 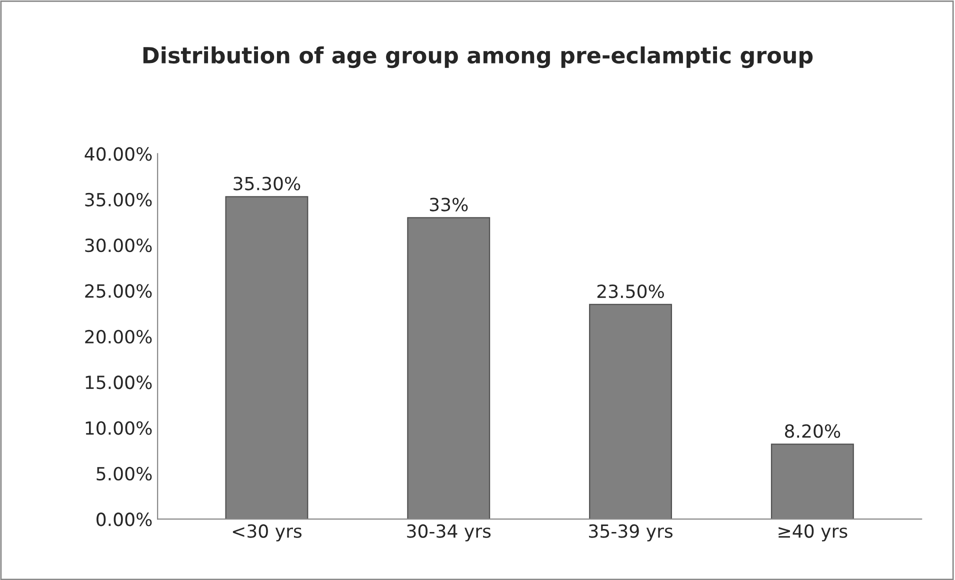 I want to click on y-tick-label: 10.00%, so click(x=119, y=428).